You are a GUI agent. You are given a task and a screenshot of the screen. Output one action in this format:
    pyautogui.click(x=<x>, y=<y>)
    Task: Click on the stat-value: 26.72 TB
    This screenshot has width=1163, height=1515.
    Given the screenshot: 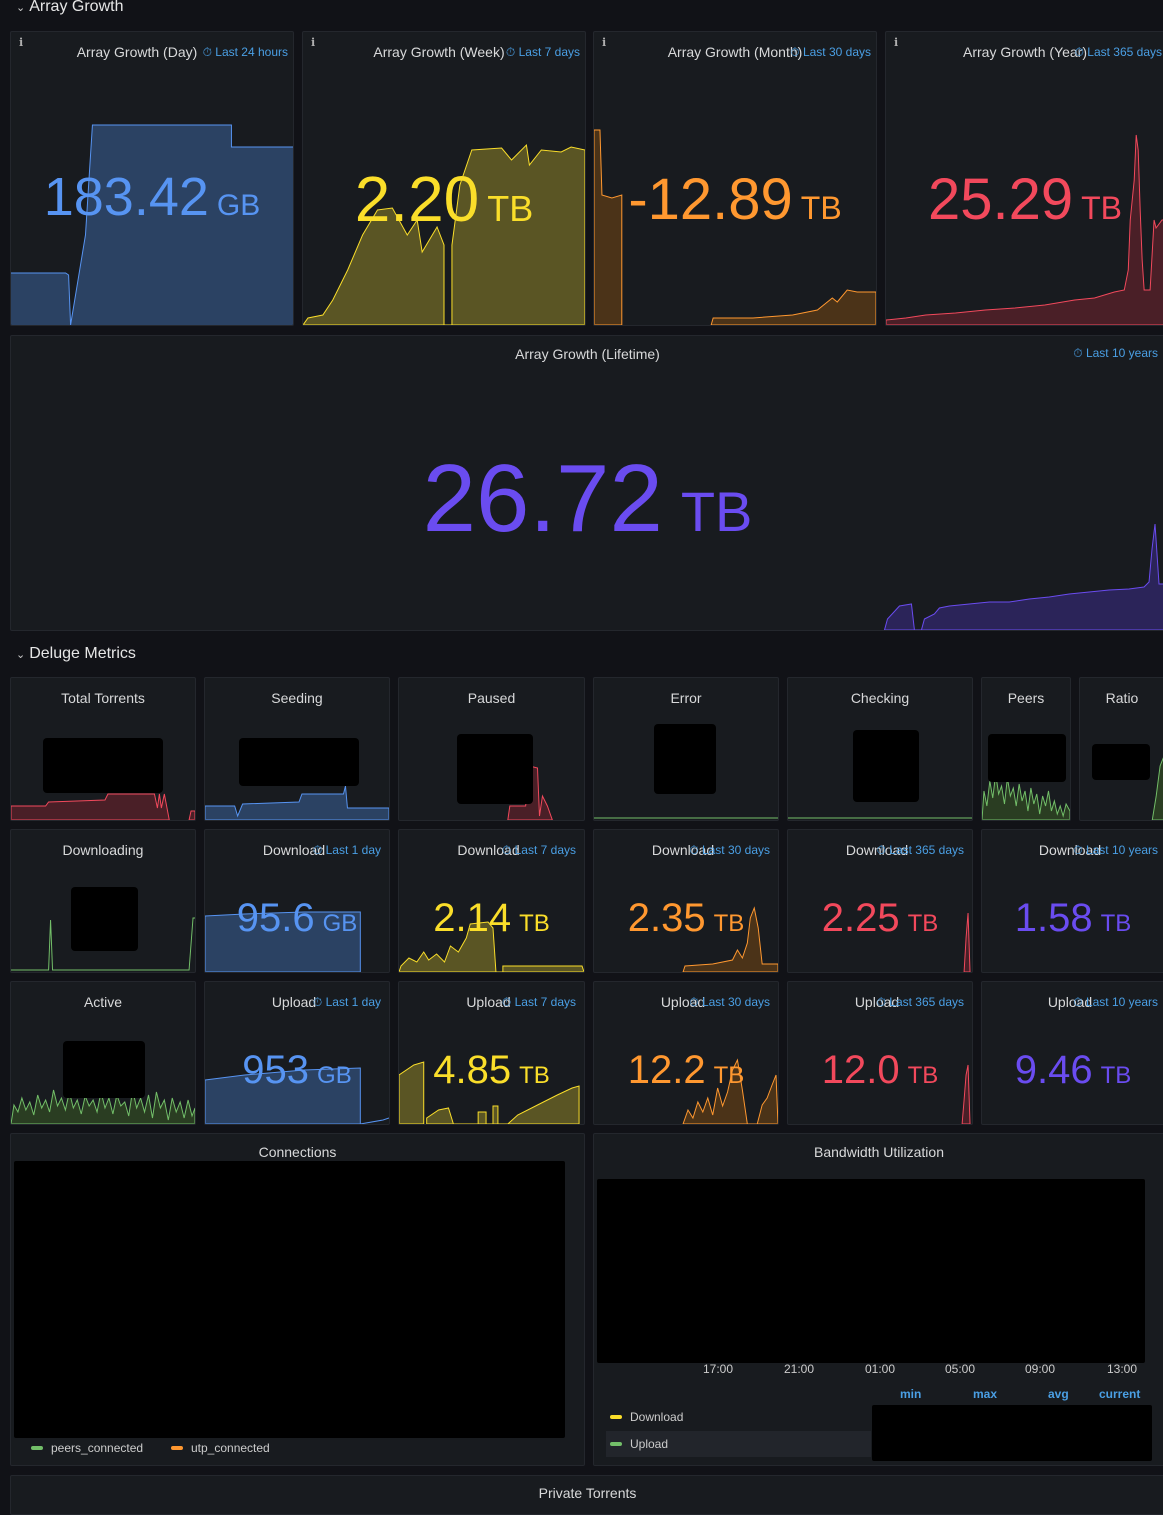 What is the action you would take?
    pyautogui.click(x=587, y=498)
    